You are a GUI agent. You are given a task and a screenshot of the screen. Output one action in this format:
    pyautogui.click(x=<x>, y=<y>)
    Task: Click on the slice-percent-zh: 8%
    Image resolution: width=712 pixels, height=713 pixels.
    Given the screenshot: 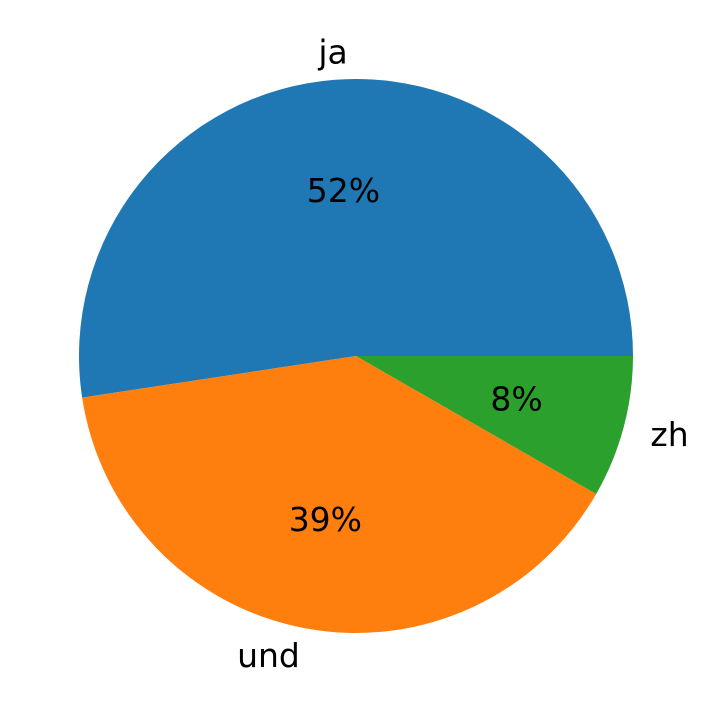 What is the action you would take?
    pyautogui.click(x=516, y=398)
    